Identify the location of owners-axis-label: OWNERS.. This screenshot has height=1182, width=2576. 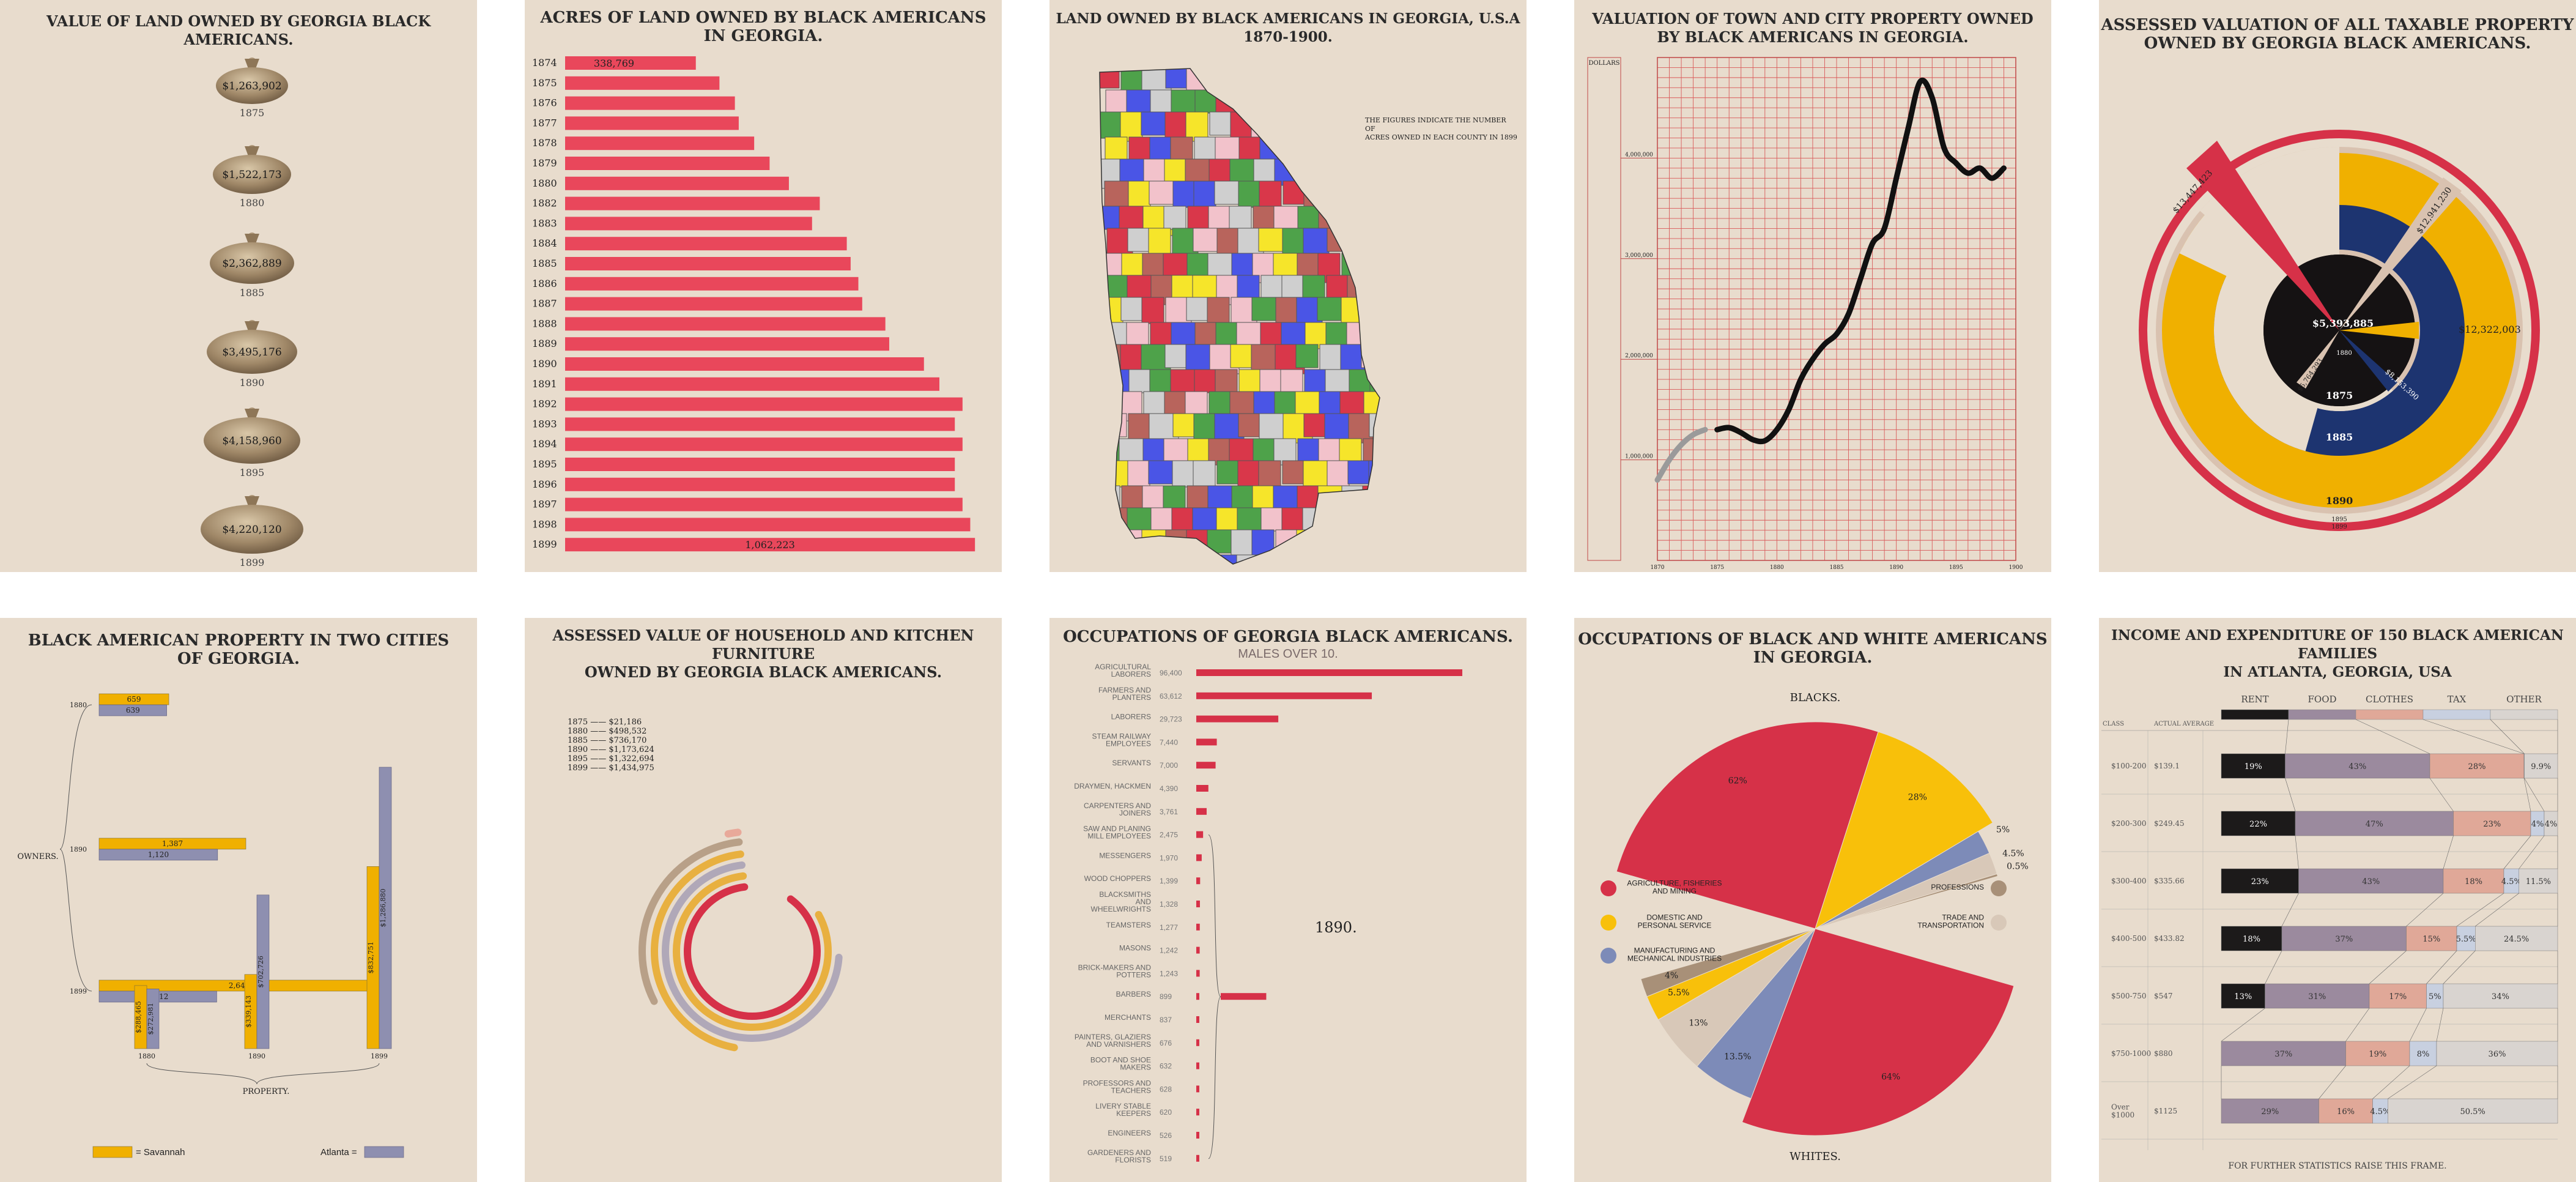
(37, 856).